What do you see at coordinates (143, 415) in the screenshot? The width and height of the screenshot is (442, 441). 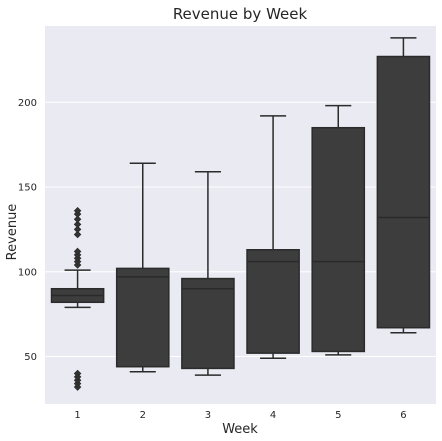 I see `x-tick-label: 2` at bounding box center [143, 415].